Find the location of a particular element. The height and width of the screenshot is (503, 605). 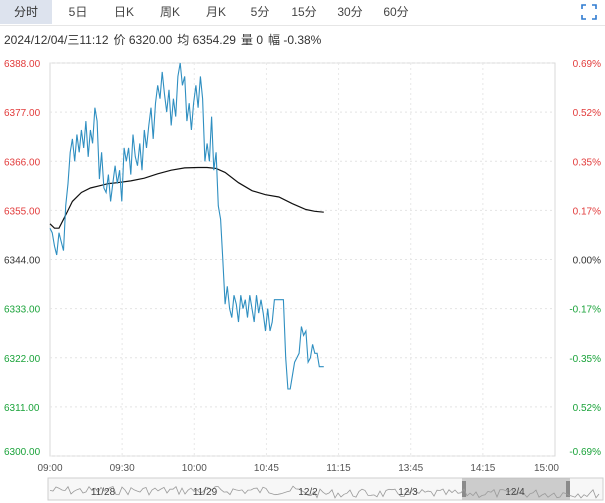

percent-tick-label: -0.69% is located at coordinates (585, 452).